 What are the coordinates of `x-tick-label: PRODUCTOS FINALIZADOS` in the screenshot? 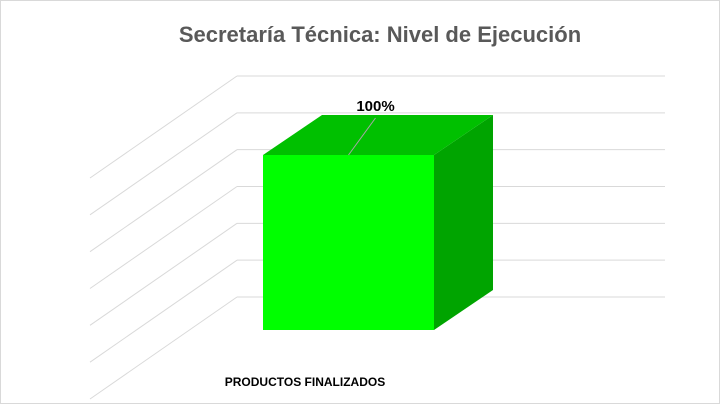 It's located at (305, 382).